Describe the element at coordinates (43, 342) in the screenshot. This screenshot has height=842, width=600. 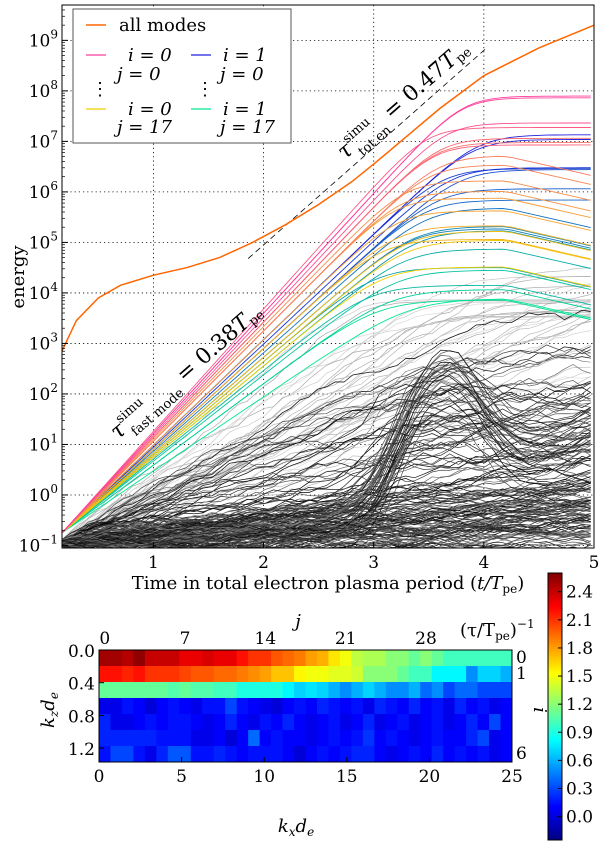
I see `y-tick-label: 10³` at that location.